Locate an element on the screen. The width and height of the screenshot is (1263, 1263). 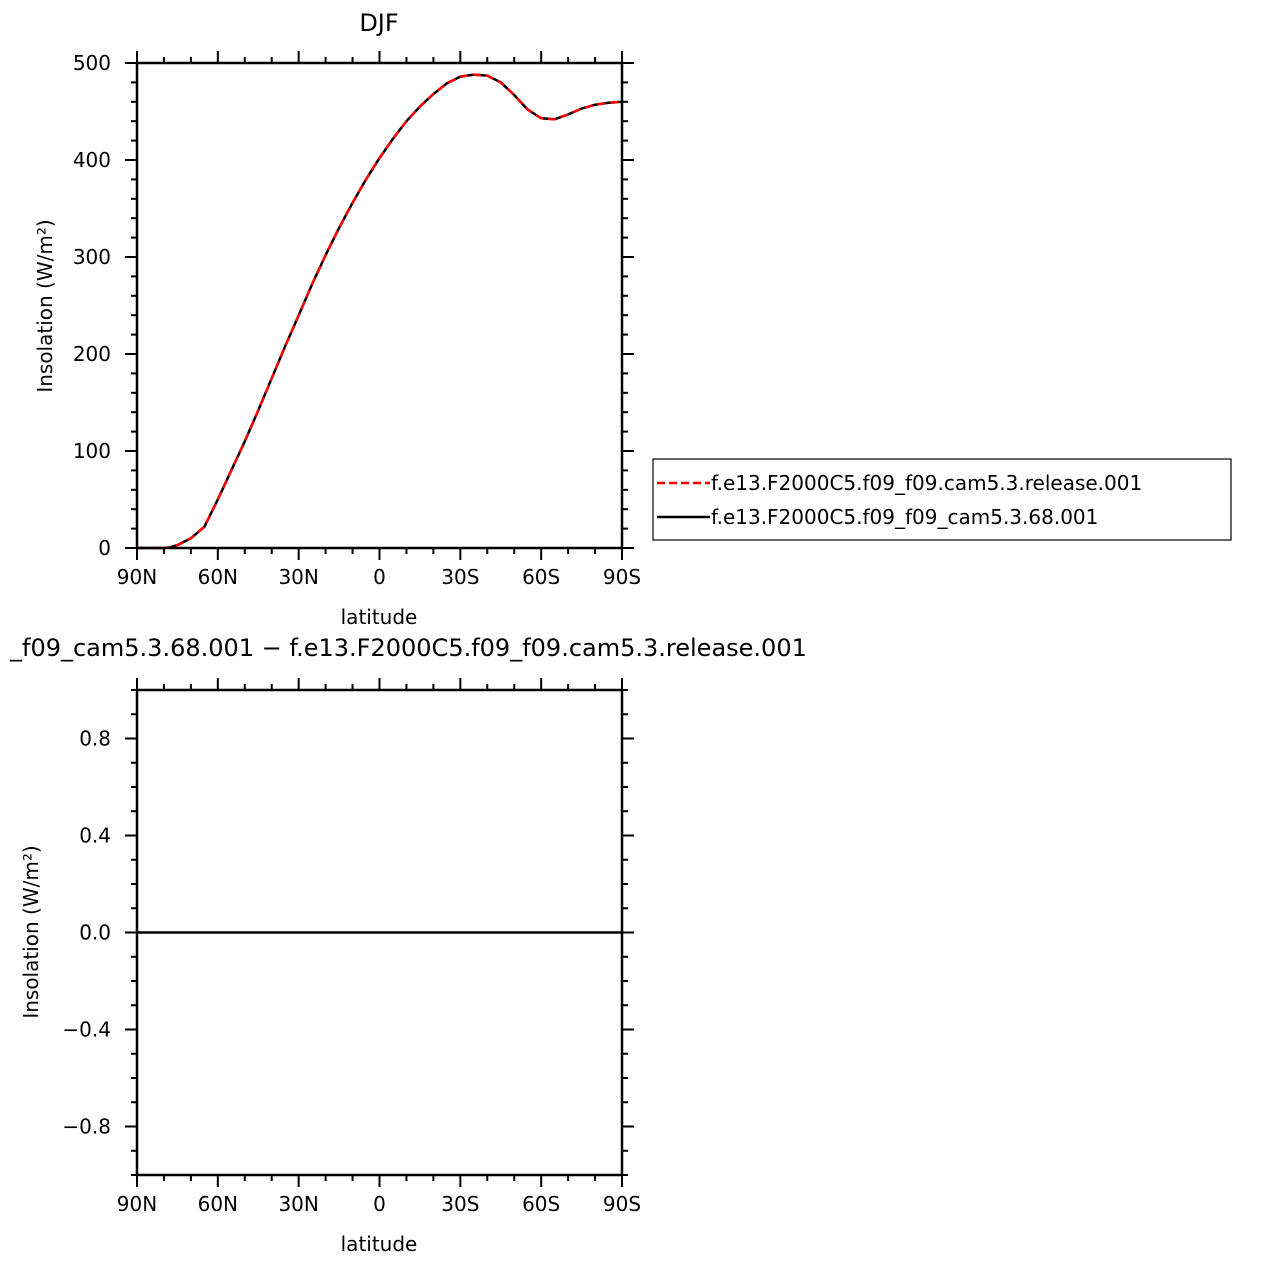
legend-box is located at coordinates (942, 499).